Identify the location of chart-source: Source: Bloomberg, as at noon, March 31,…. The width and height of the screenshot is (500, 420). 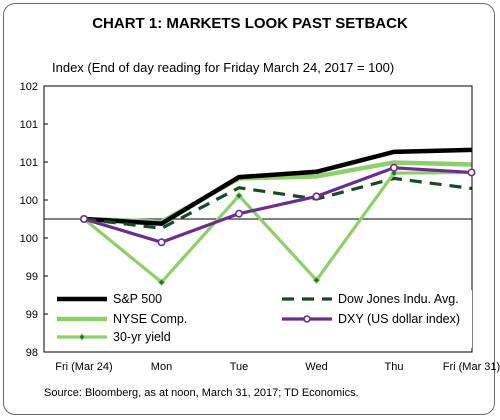
(201, 393).